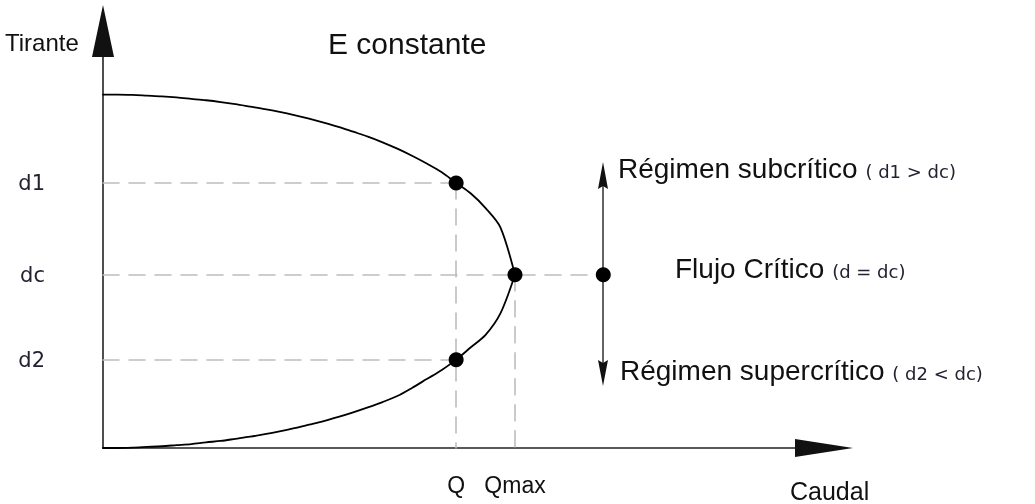  I want to click on y-axis-title: Tirante, so click(42, 42).